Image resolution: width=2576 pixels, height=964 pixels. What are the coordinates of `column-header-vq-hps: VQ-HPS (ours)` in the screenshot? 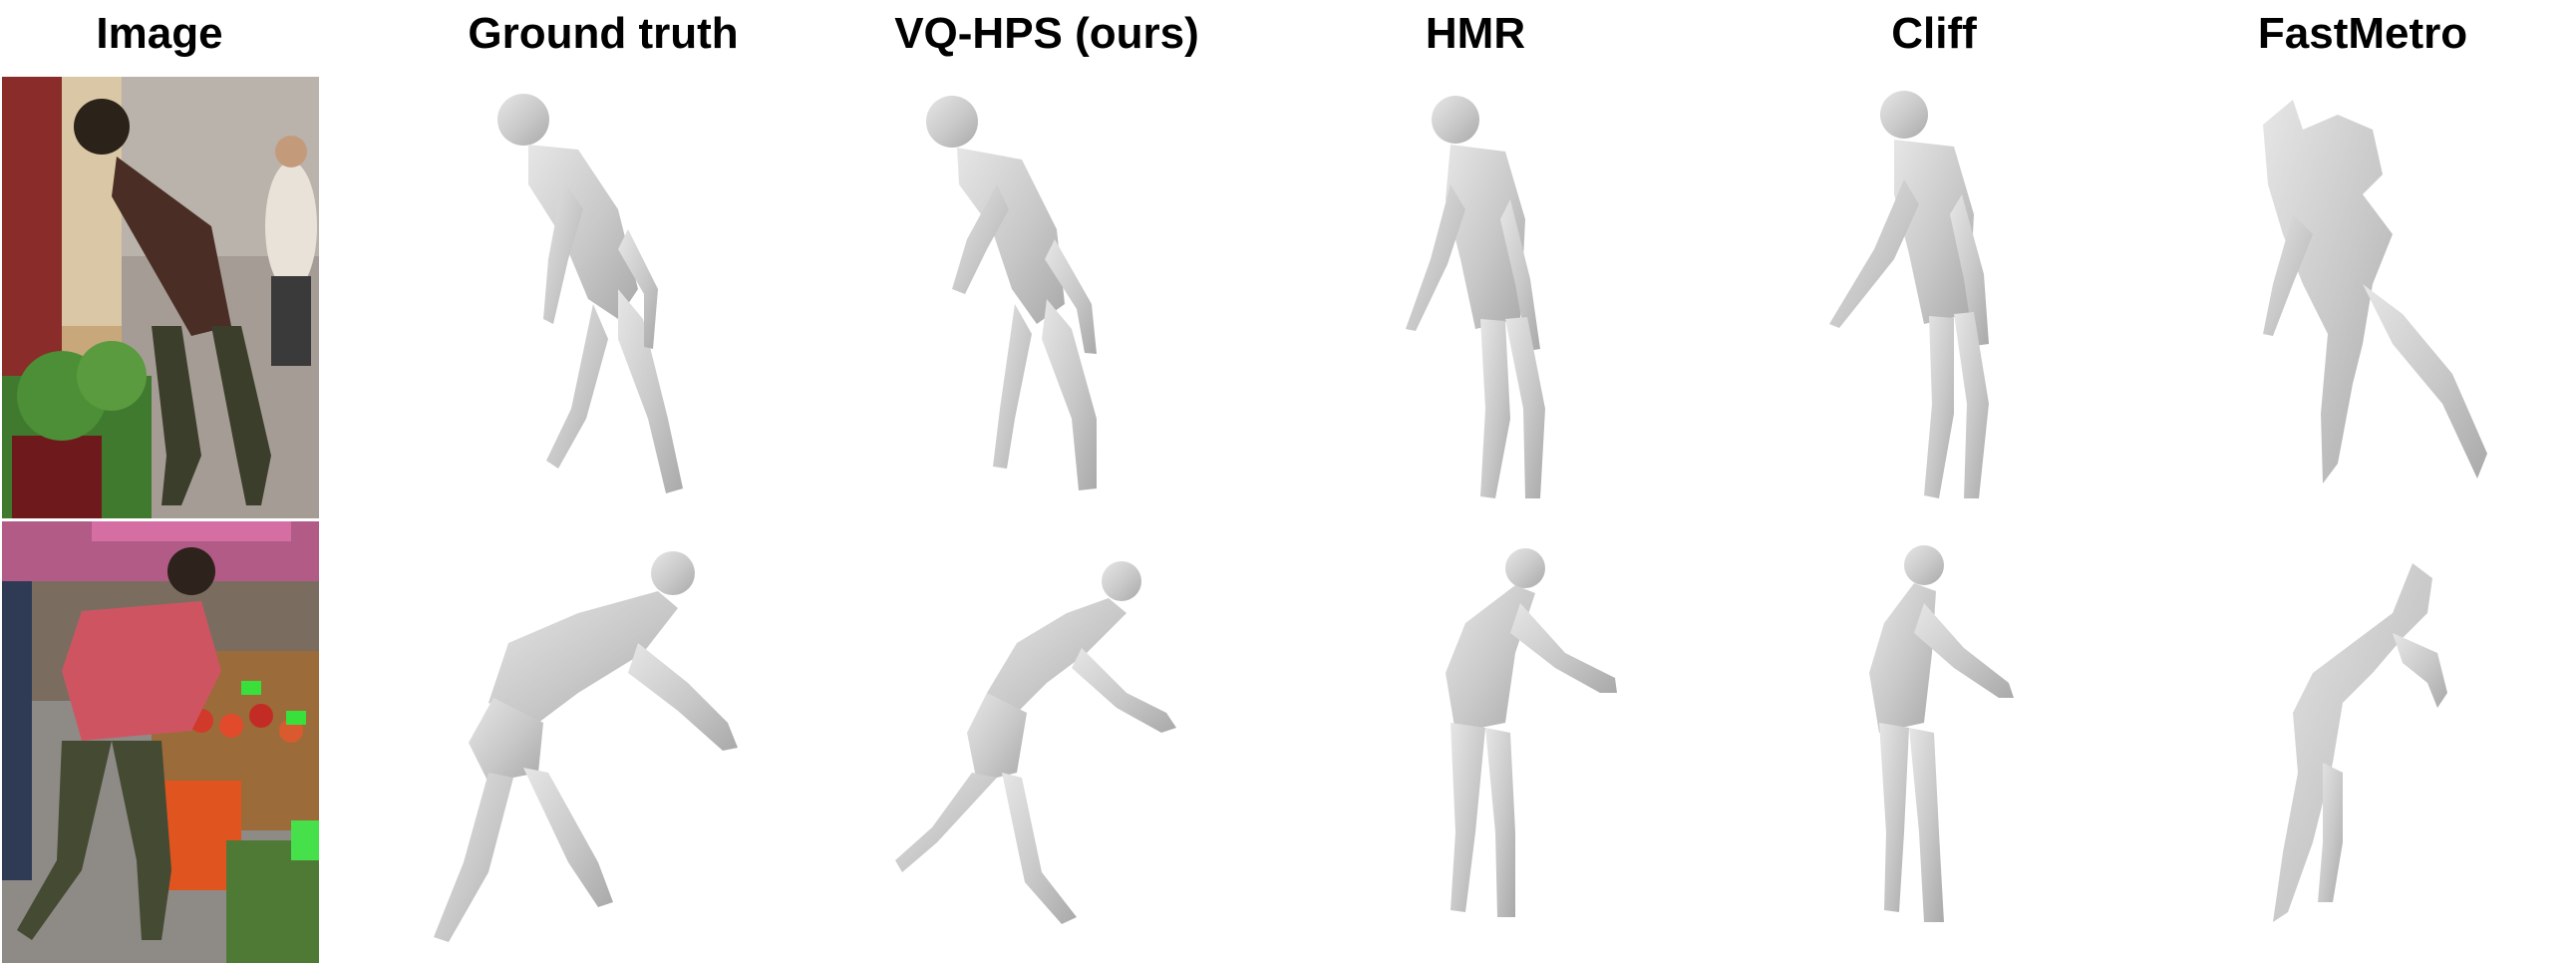 It's located at (1046, 33).